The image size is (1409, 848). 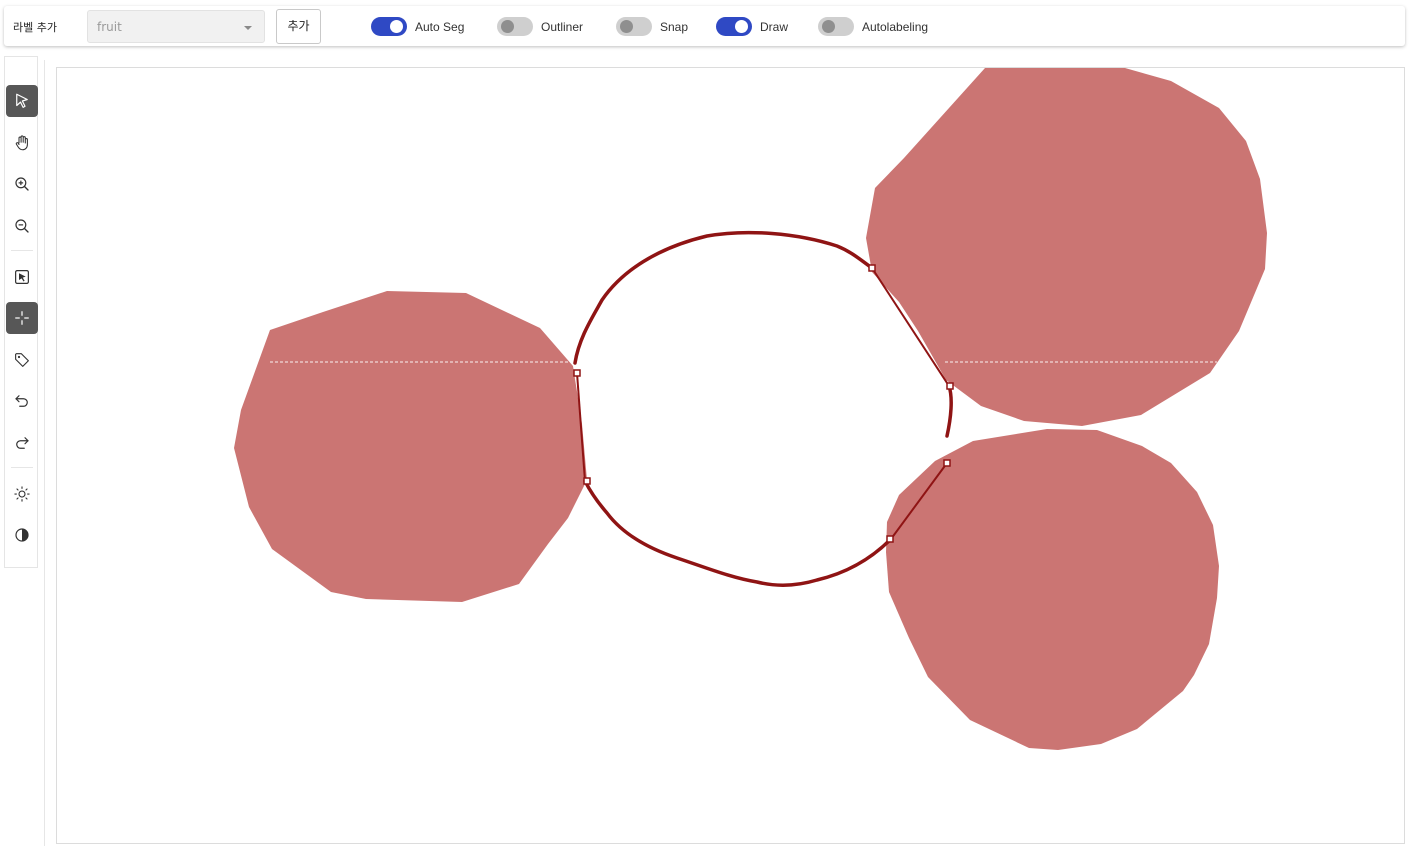 What do you see at coordinates (1052, 589) in the screenshot?
I see `segment-polygon-bottom-right` at bounding box center [1052, 589].